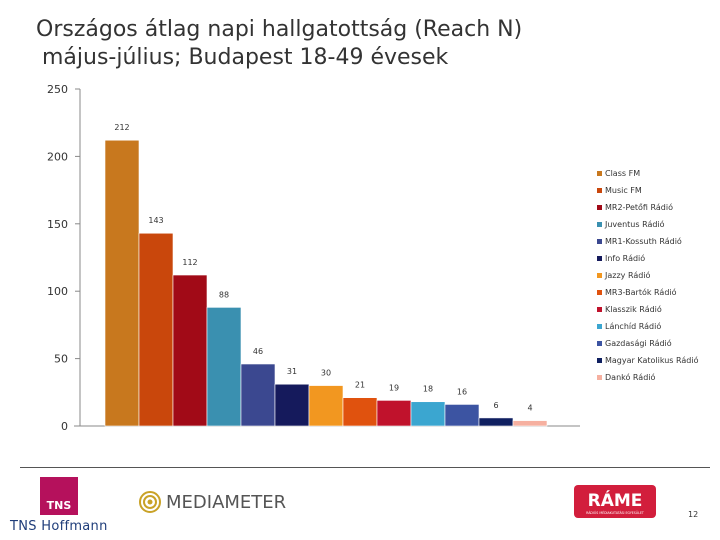 The image size is (720, 540). I want to click on mediameter-logo: MEDIAMETER, so click(212, 502).